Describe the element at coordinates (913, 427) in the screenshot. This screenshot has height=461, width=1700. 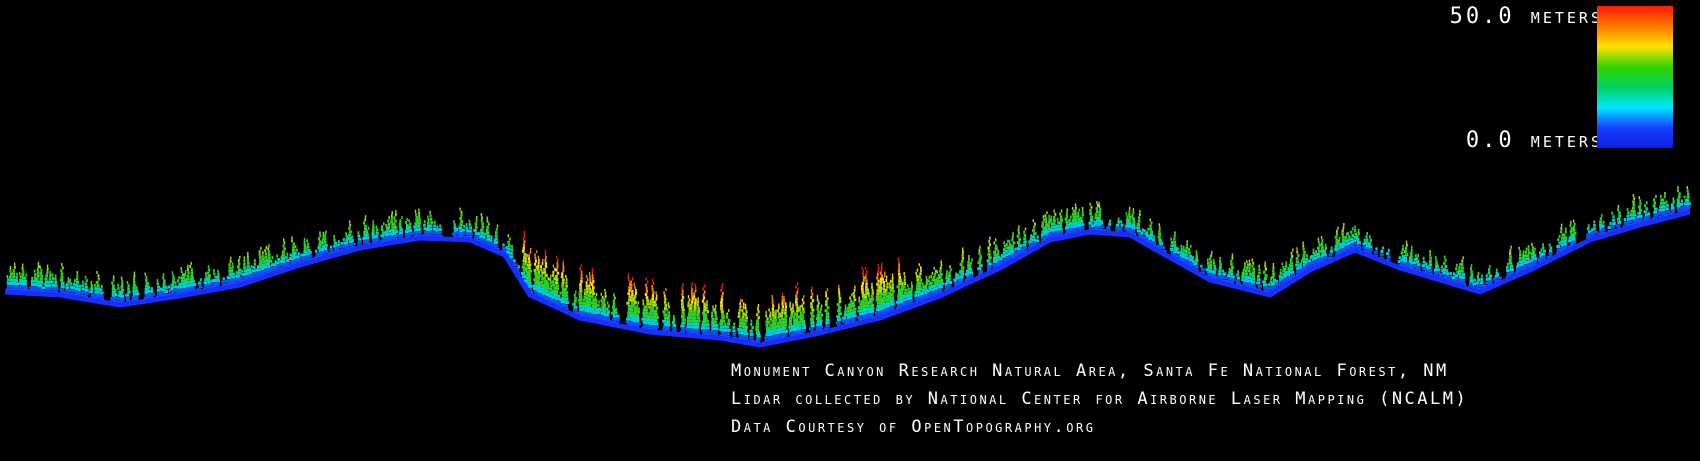
I see `caption-data-credit: Data Courtesy of OpenTopography.org` at that location.